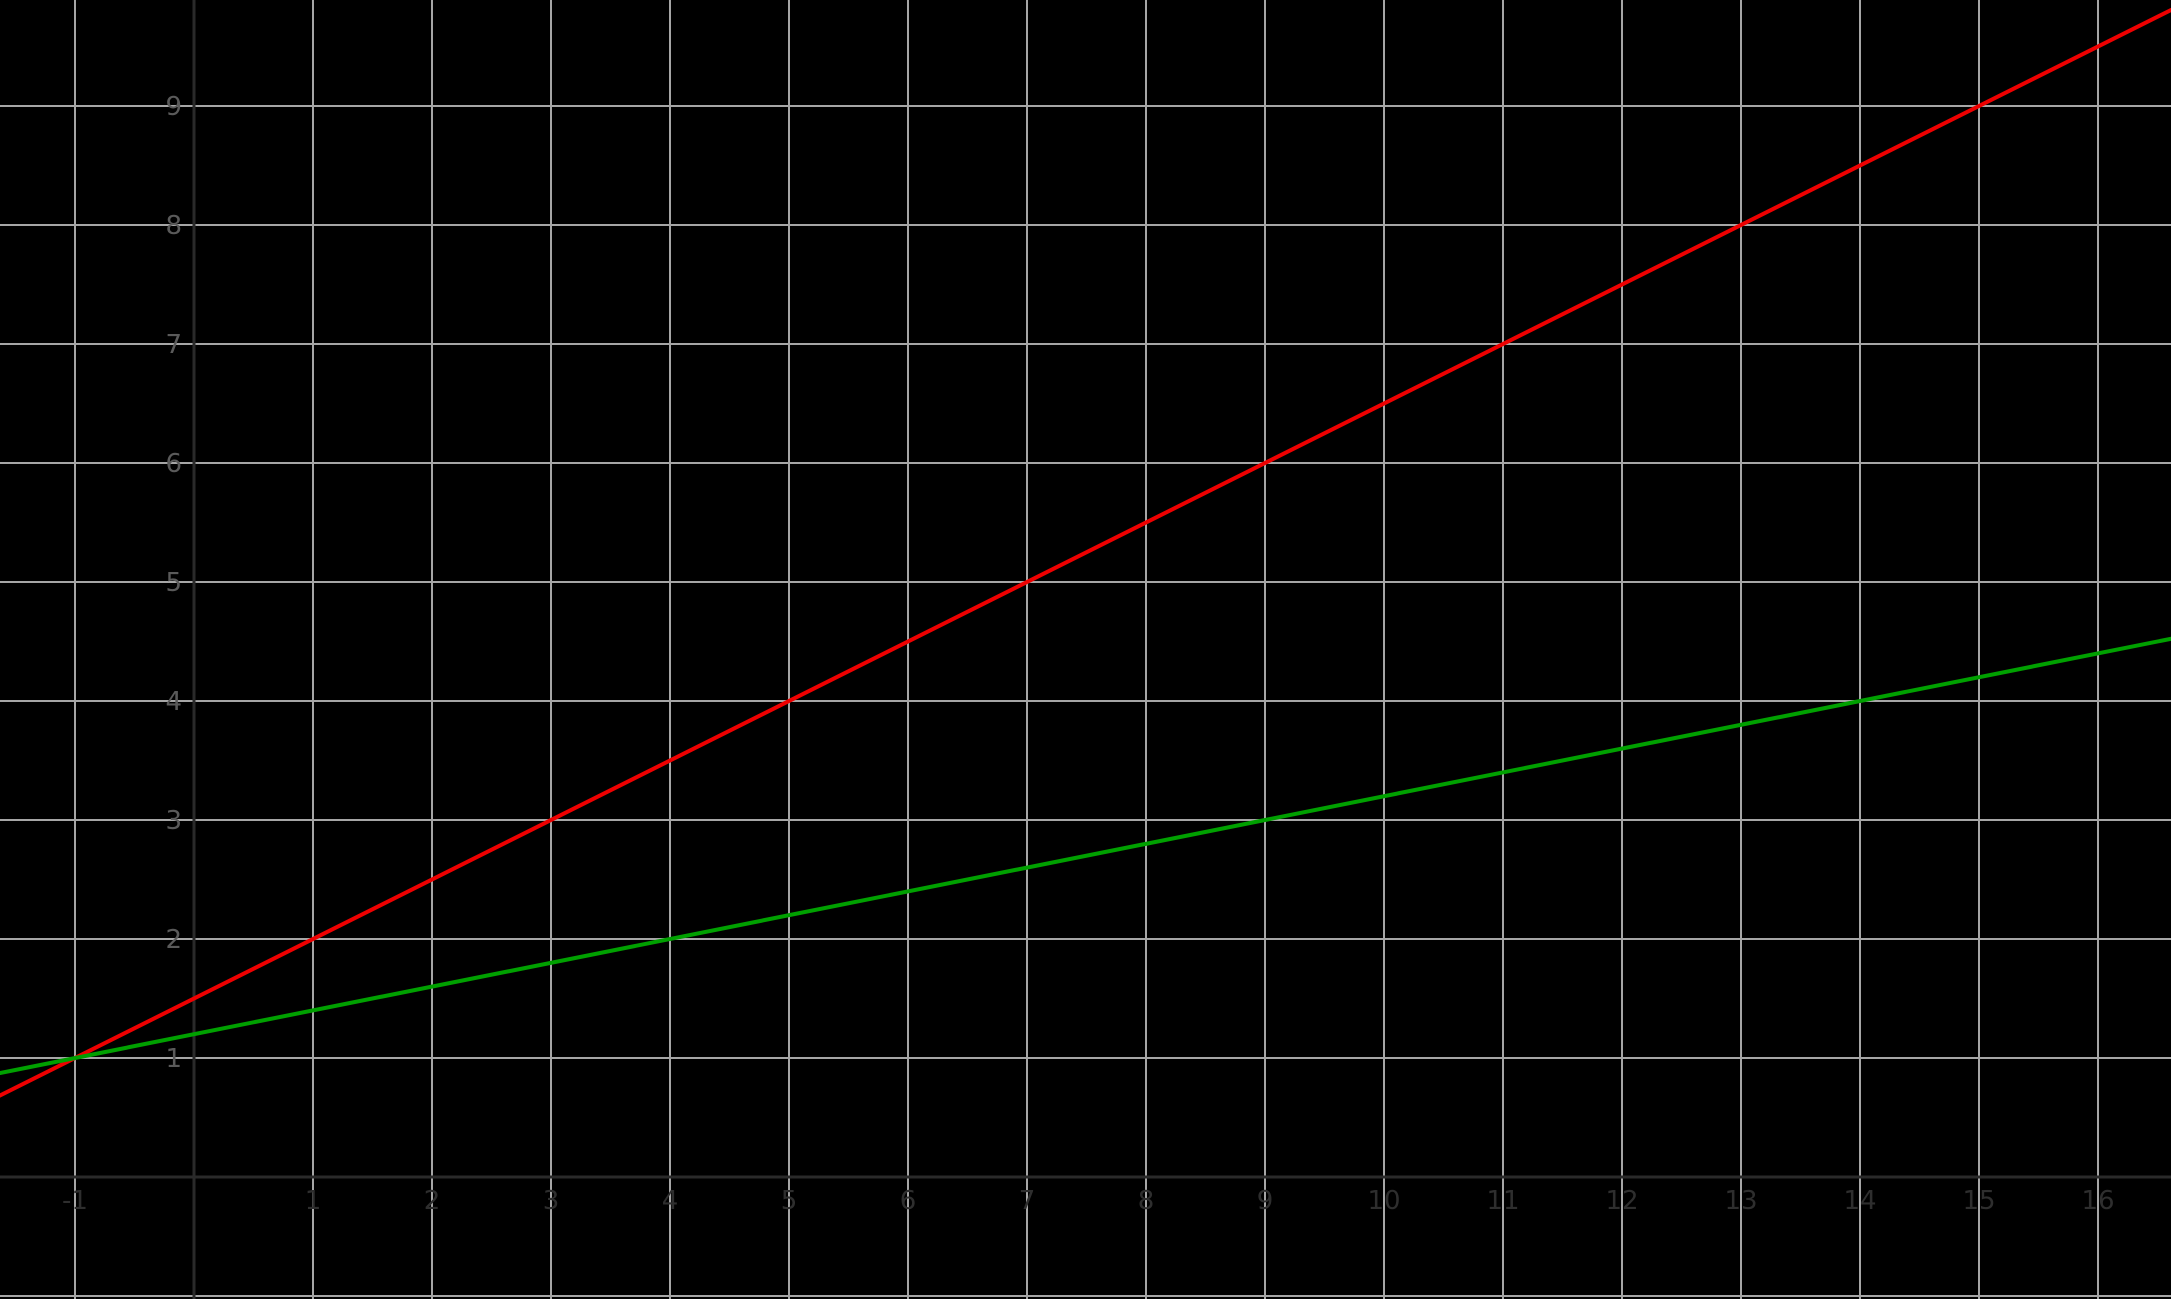 This screenshot has height=1299, width=2171. What do you see at coordinates (2097, 1201) in the screenshot?
I see `x-tick-label: 16` at bounding box center [2097, 1201].